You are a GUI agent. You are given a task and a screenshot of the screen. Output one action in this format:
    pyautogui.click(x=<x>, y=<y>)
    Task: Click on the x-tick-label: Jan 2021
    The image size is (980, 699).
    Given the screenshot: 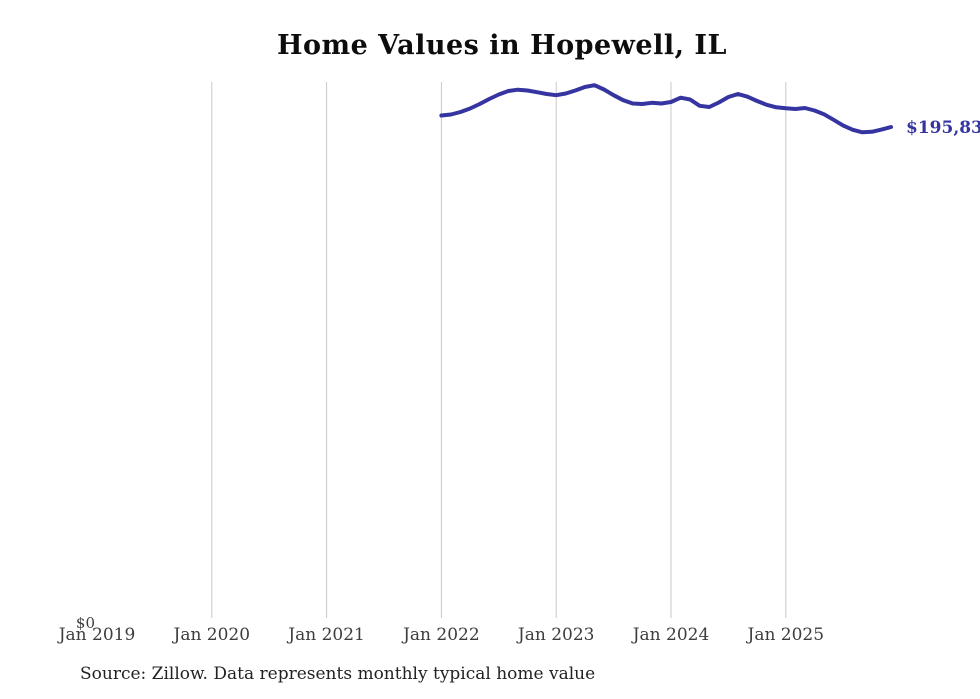 What is the action you would take?
    pyautogui.click(x=325, y=635)
    